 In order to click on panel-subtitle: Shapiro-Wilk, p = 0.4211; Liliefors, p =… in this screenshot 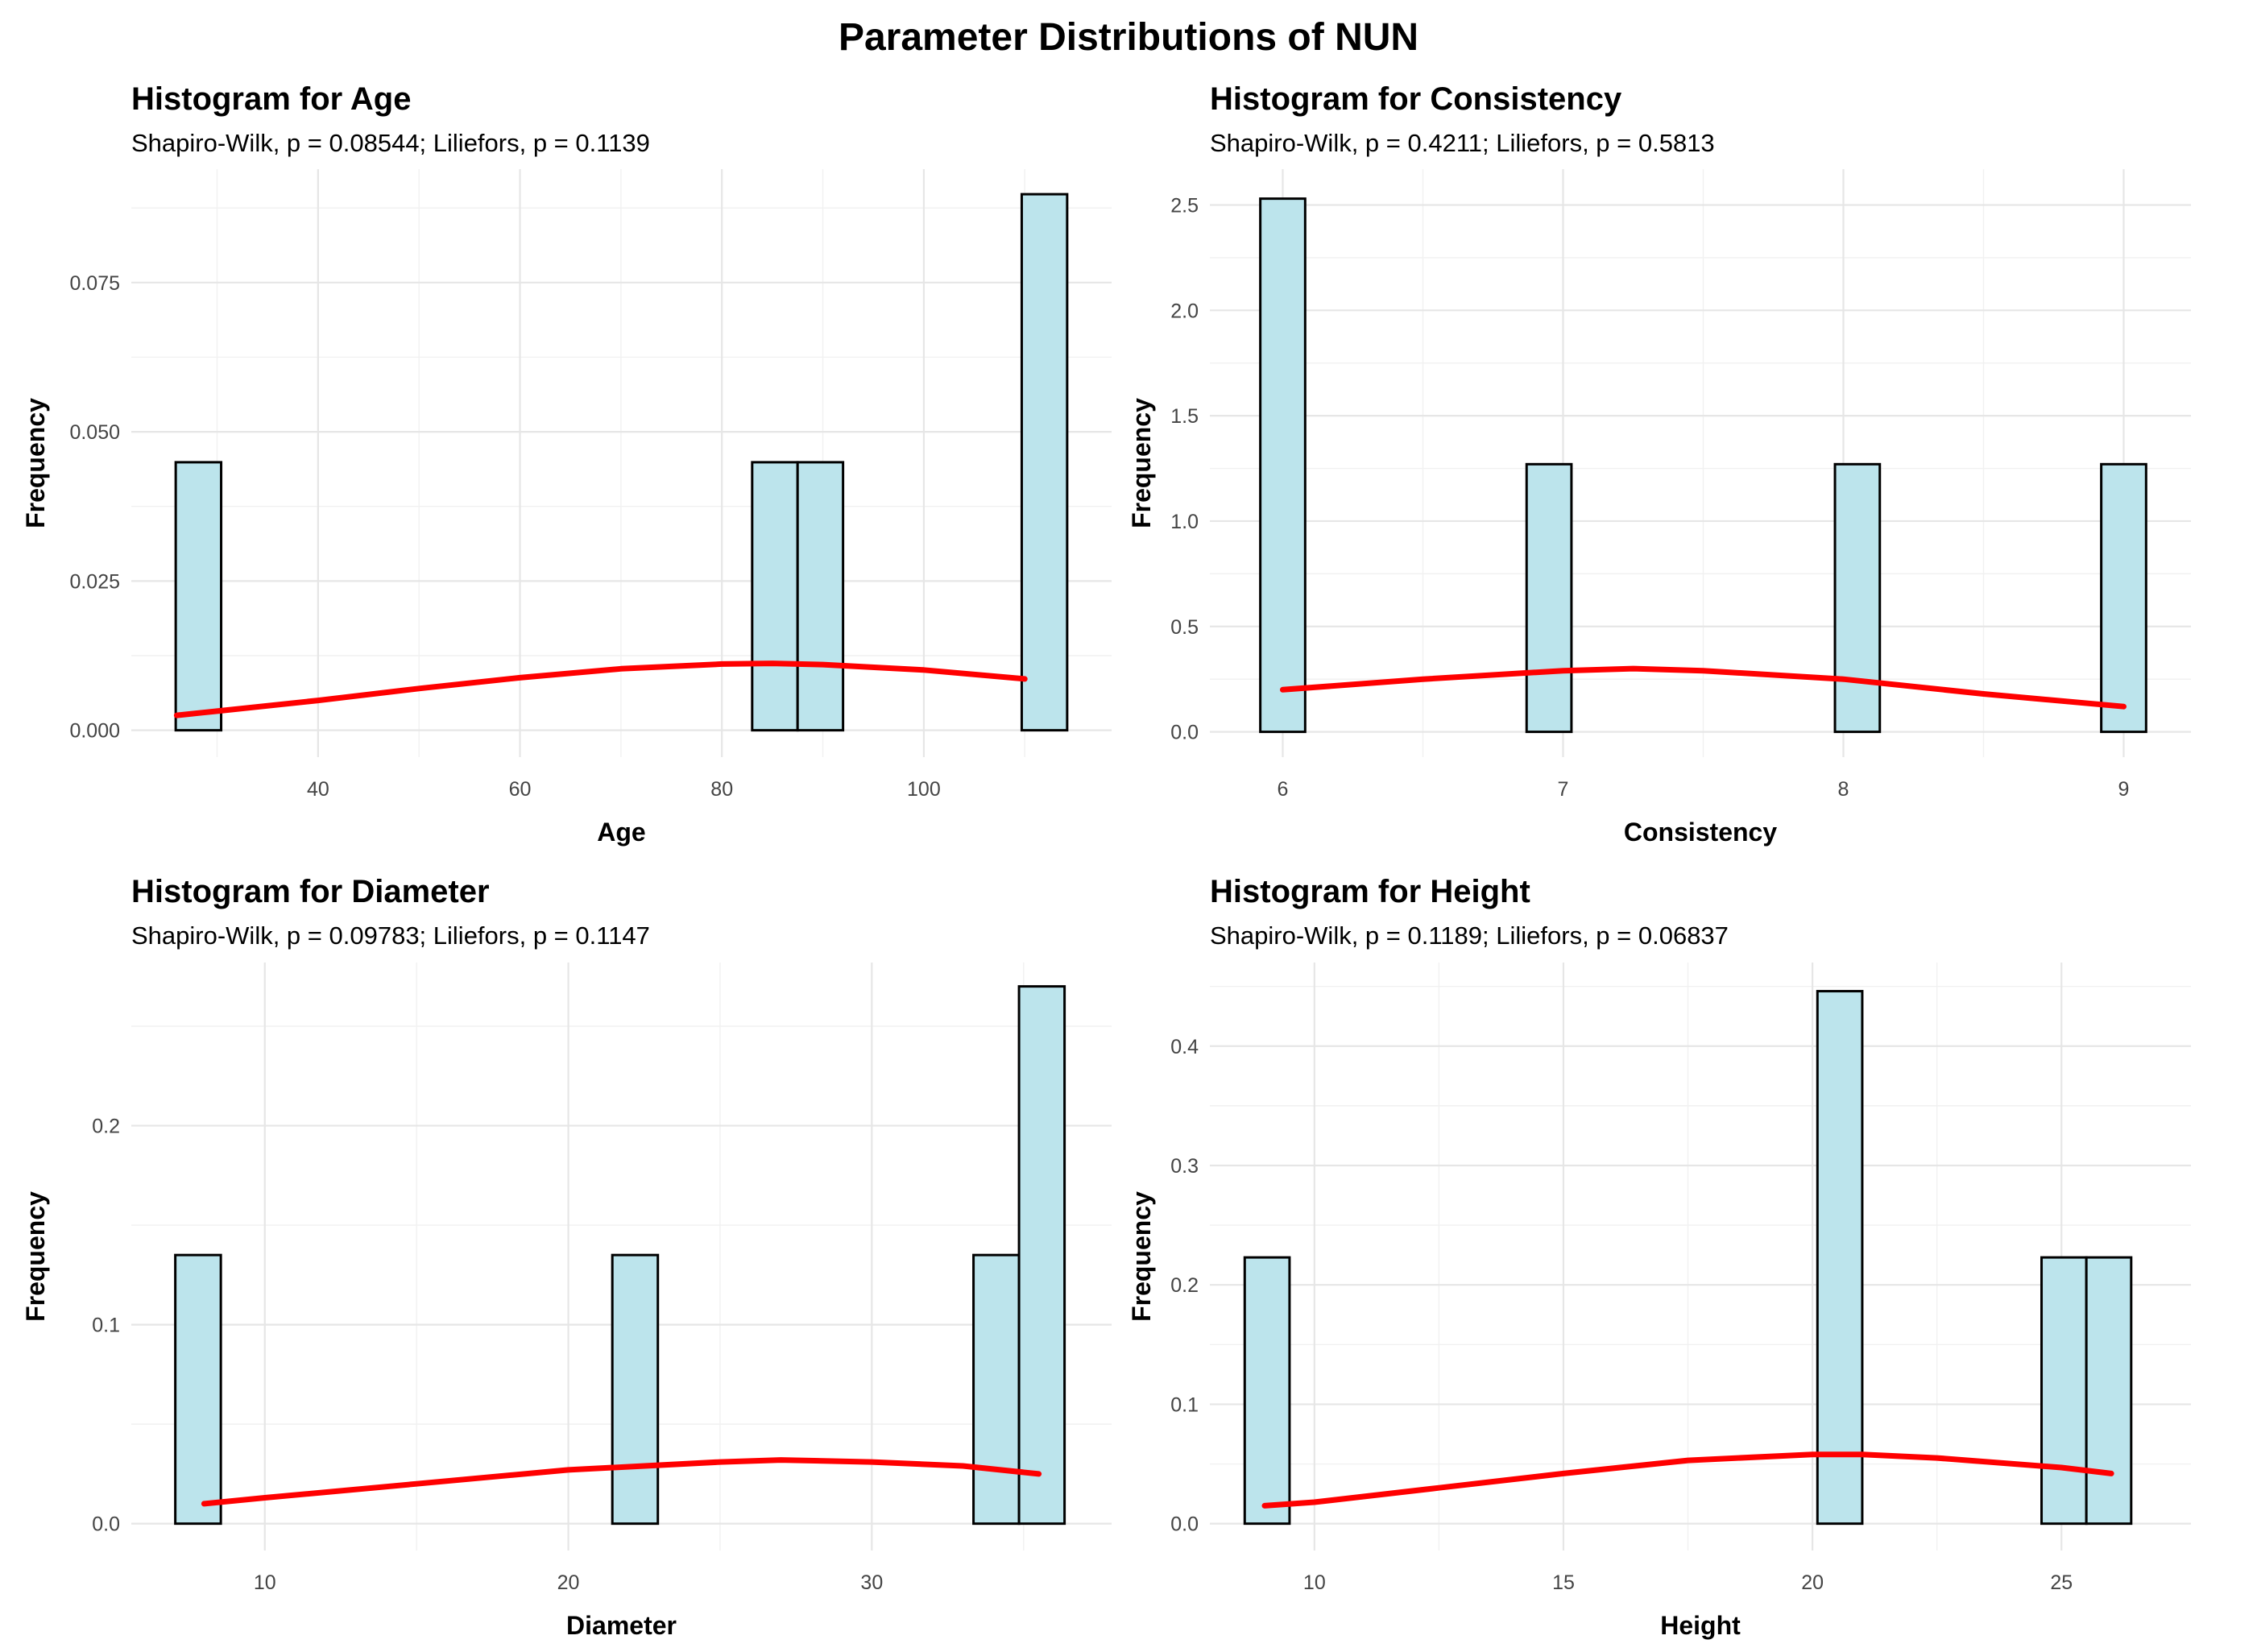, I will do `click(1462, 143)`.